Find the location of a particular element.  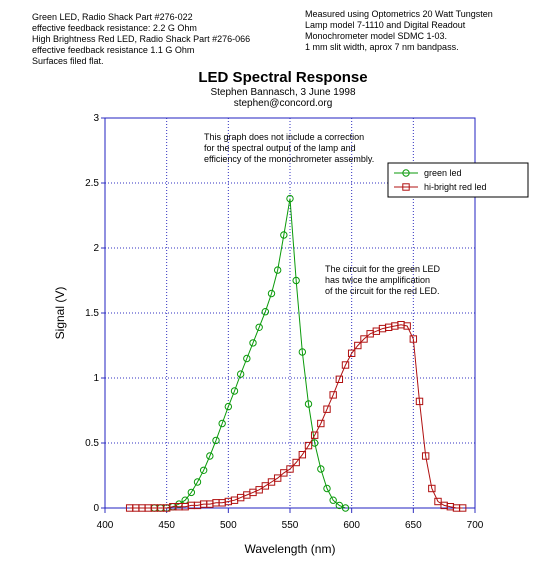

y-axis-label: Signal (V) is located at coordinates (60, 313).